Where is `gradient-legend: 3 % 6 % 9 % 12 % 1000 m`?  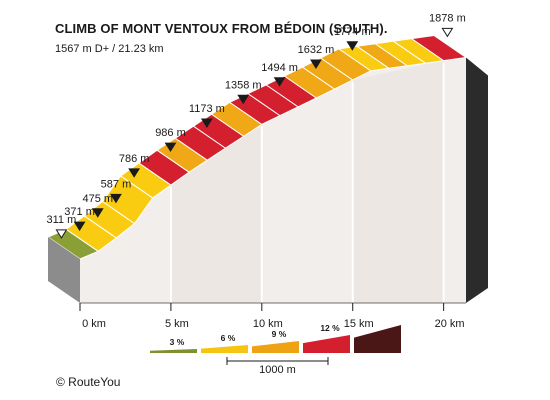 gradient-legend: 3 % 6 % 9 % 12 % 1000 m is located at coordinates (275, 349).